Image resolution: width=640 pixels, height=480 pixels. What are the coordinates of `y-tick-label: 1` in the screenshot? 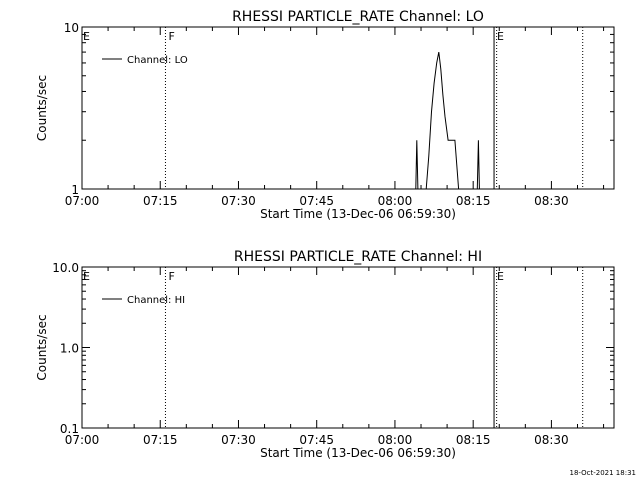 It's located at (75, 190).